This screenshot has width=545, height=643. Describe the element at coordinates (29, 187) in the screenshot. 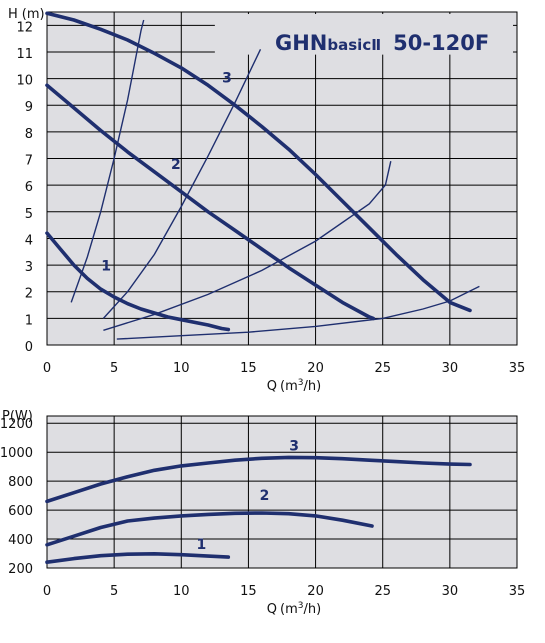

I see `y-tick-label: 6` at that location.